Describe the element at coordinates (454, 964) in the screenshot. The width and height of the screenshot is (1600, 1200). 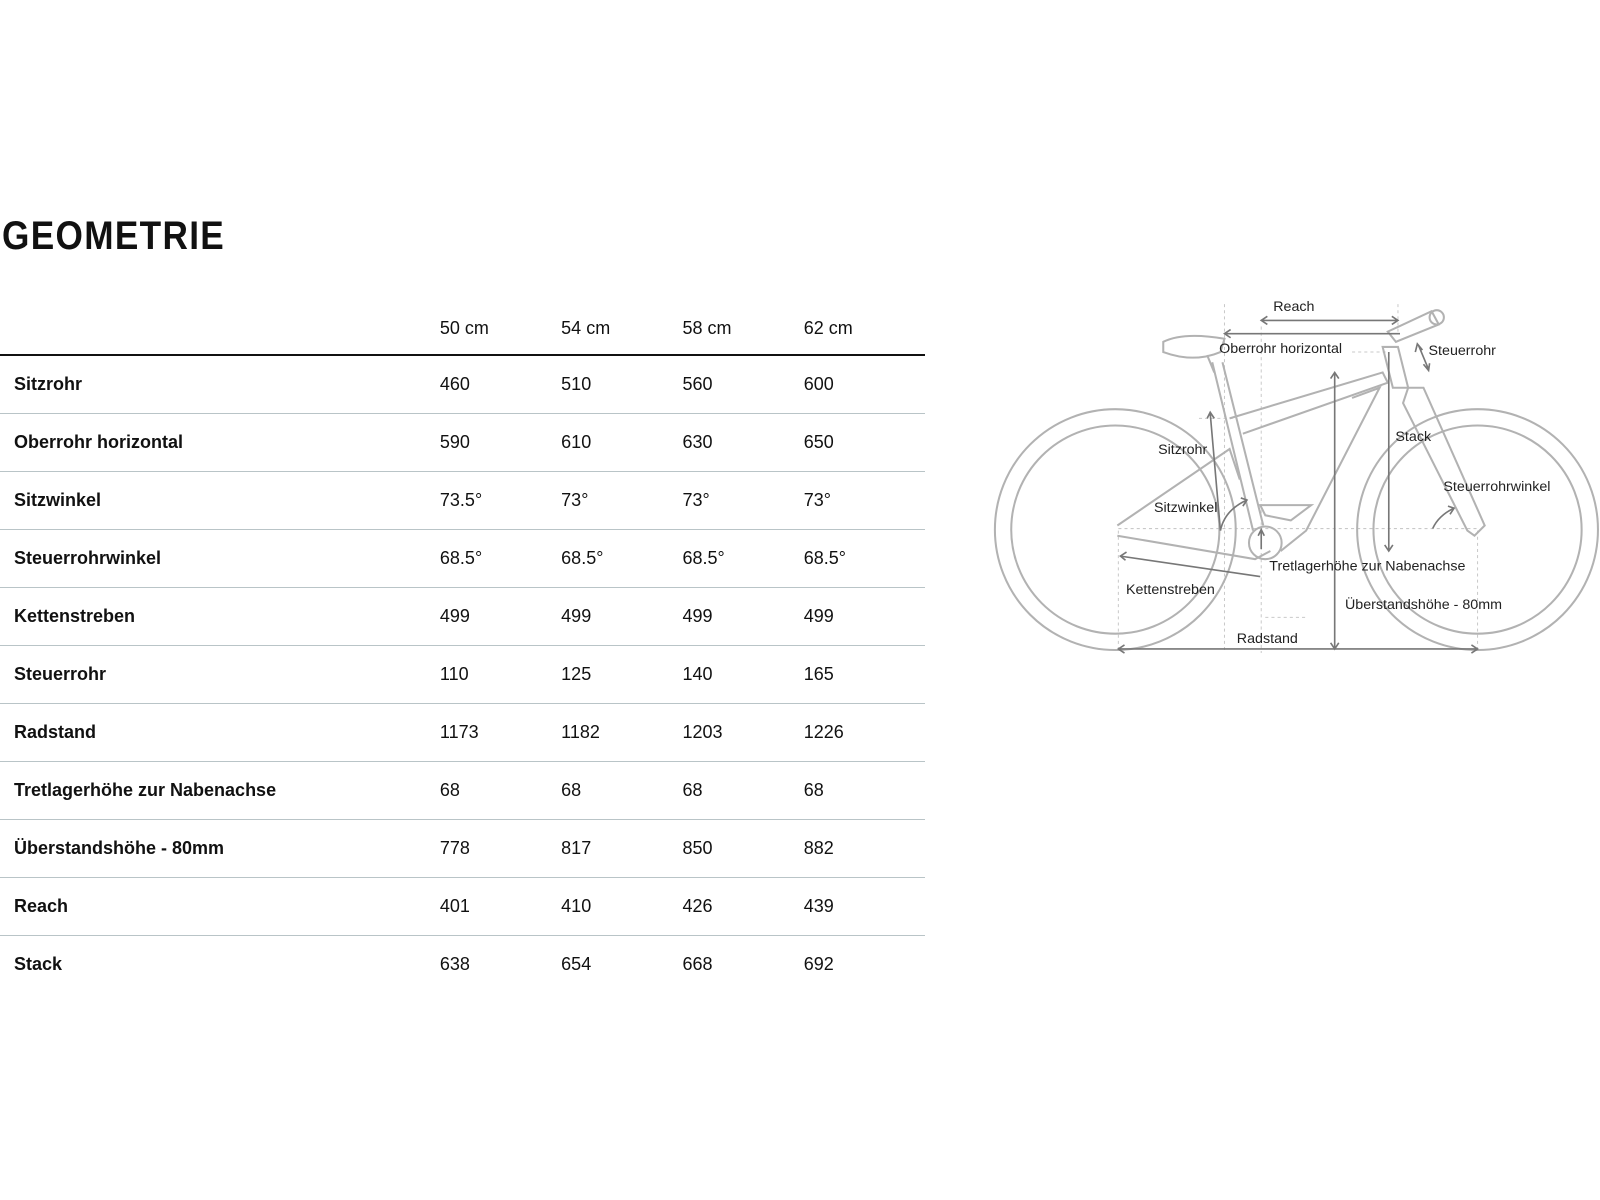
I see `row-value: 638` at that location.